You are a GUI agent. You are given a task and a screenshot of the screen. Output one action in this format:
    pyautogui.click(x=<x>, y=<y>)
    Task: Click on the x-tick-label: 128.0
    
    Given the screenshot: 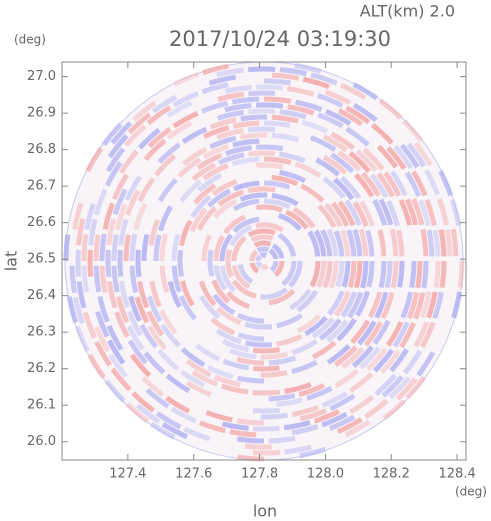 What is the action you would take?
    pyautogui.click(x=325, y=474)
    